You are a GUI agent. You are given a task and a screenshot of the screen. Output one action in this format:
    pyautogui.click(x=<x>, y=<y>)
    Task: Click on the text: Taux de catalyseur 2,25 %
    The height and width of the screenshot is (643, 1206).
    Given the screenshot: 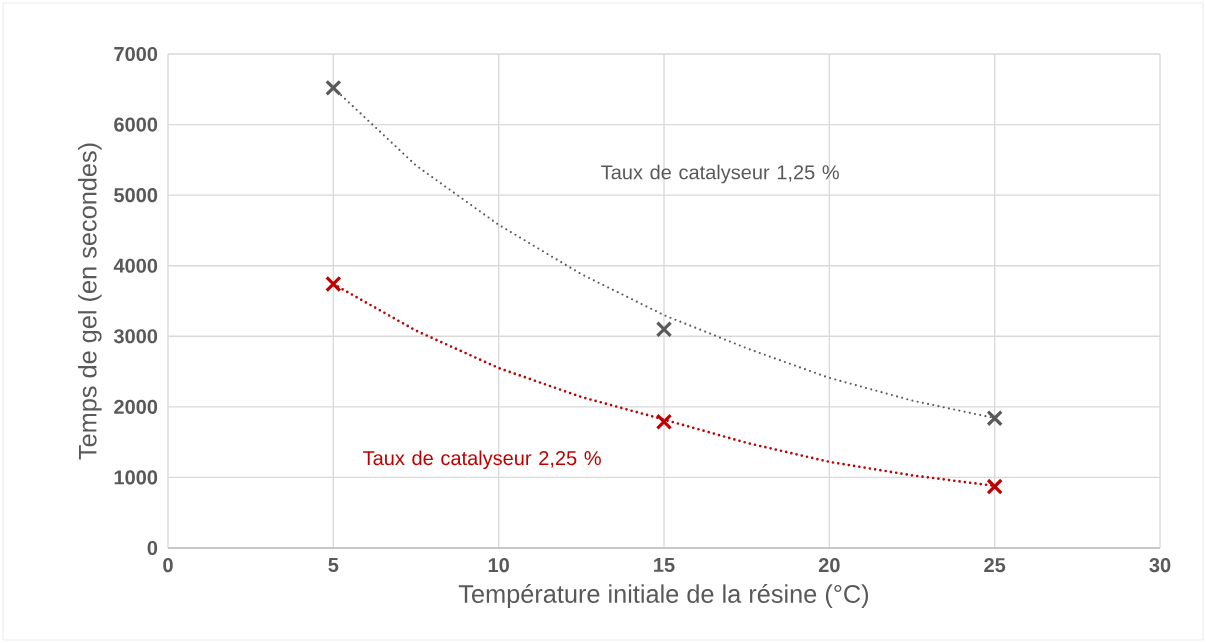 What is the action you would take?
    pyautogui.click(x=482, y=460)
    